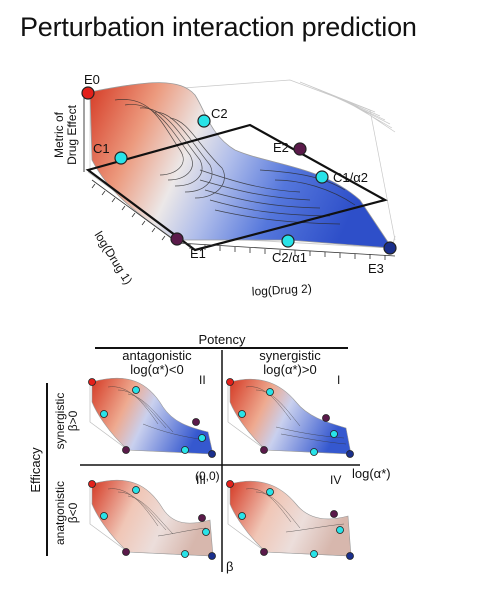 This screenshot has width=487, height=612. I want to click on top-antagonistic-line2: log(α*)<0, so click(156, 369).